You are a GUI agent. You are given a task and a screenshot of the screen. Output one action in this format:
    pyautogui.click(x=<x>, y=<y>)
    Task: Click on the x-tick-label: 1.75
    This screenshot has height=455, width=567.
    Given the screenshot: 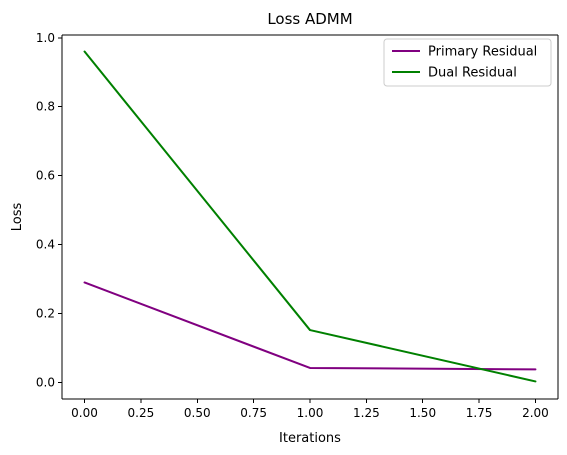 What is the action you would take?
    pyautogui.click(x=479, y=413)
    